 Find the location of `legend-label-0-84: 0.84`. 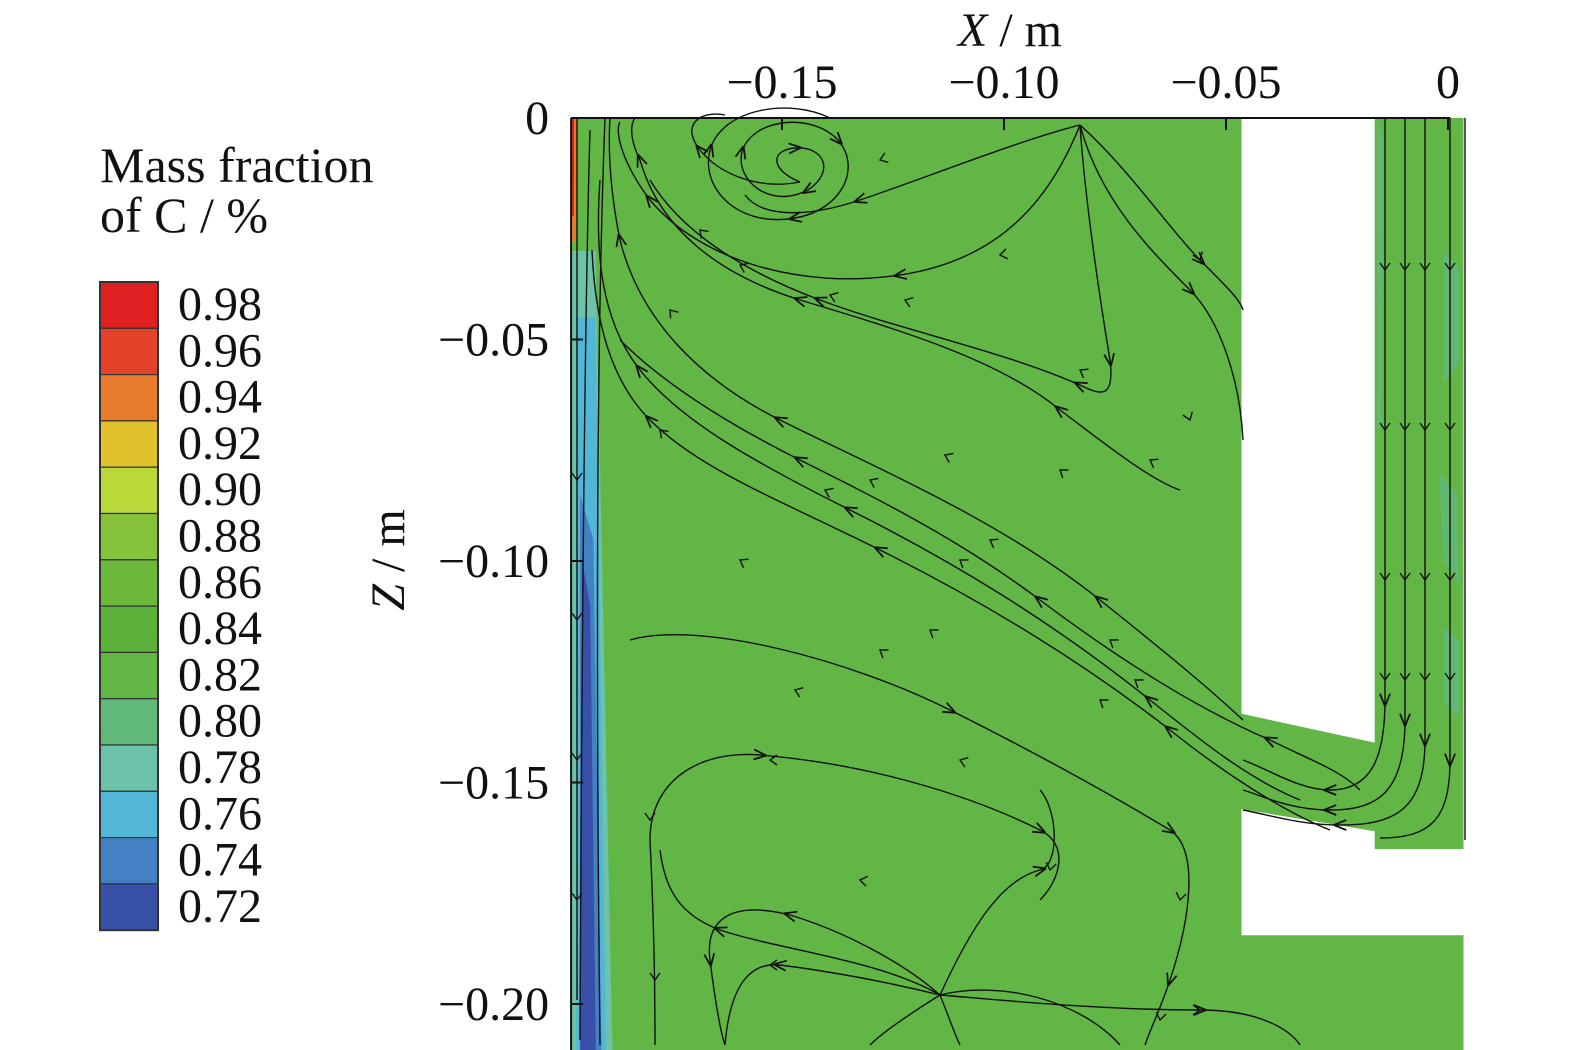

legend-label-0-84: 0.84 is located at coordinates (220, 628).